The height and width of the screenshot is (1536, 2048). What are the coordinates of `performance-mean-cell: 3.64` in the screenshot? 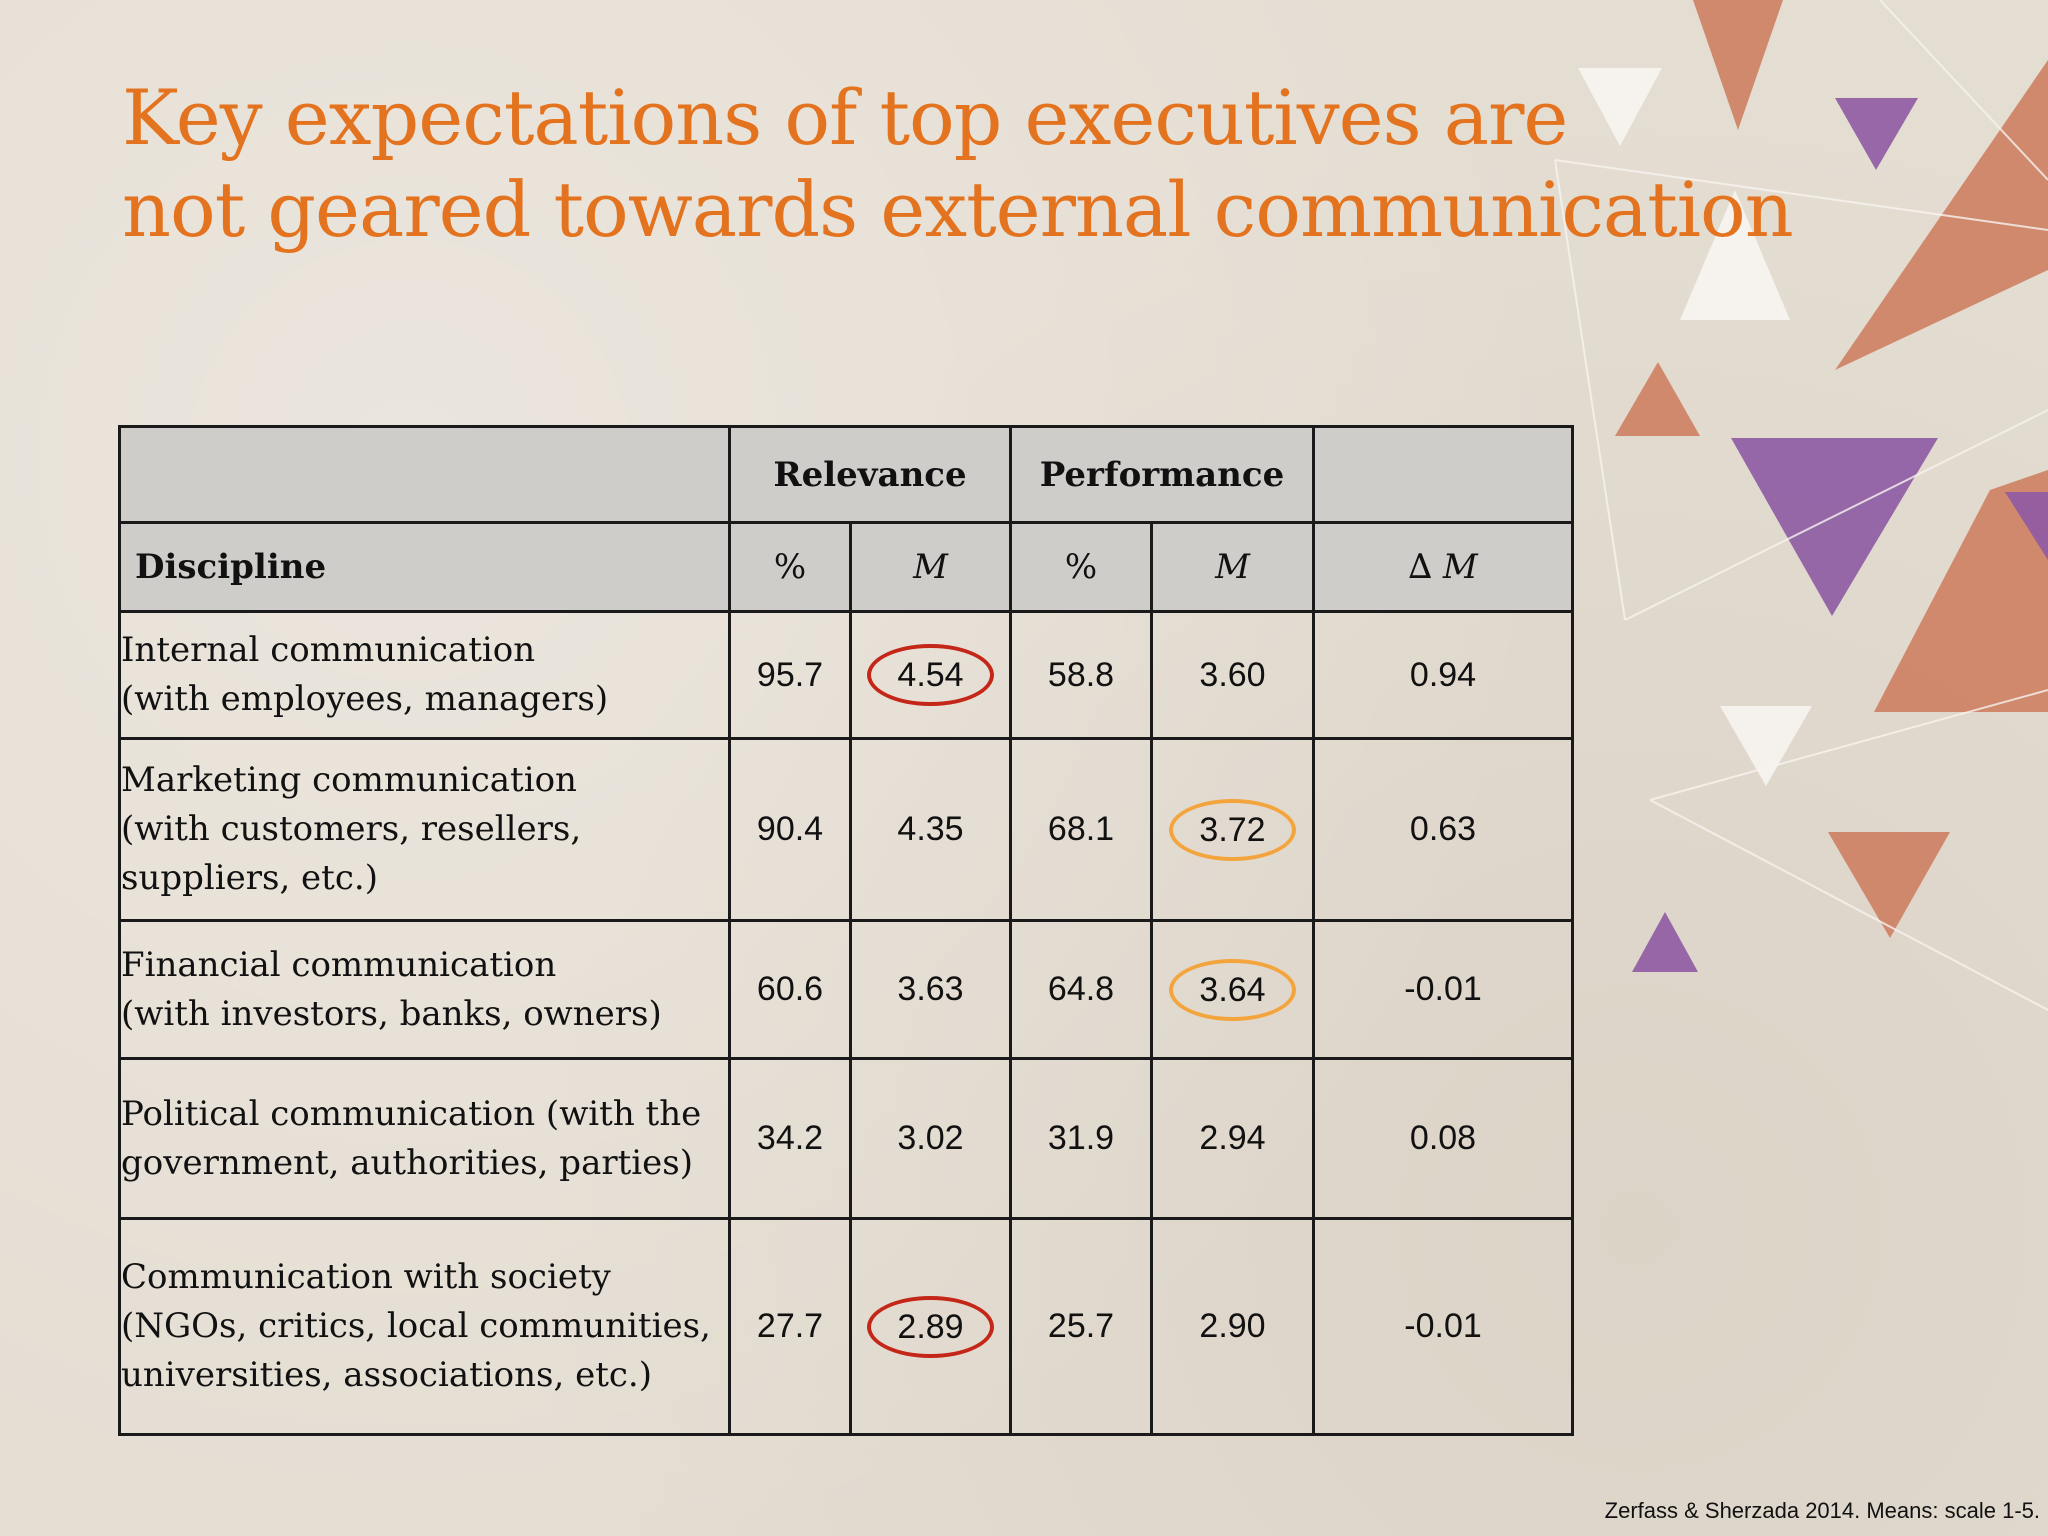 It's located at (1232, 989).